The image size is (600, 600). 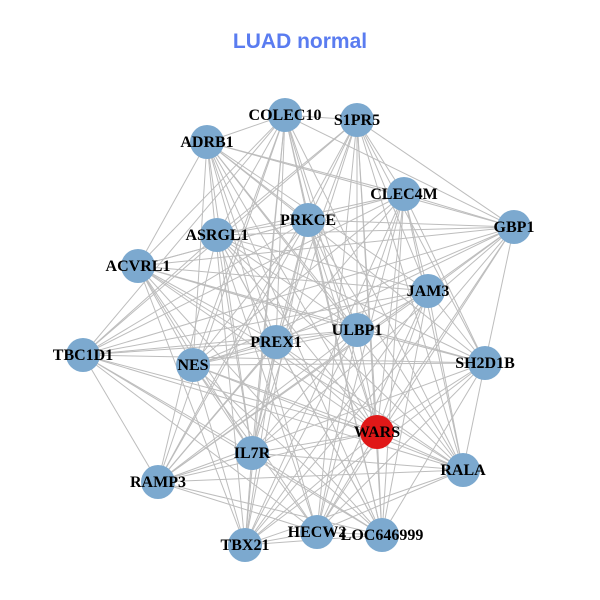 I want to click on node-label-PREX1: PREX1, so click(x=276, y=342).